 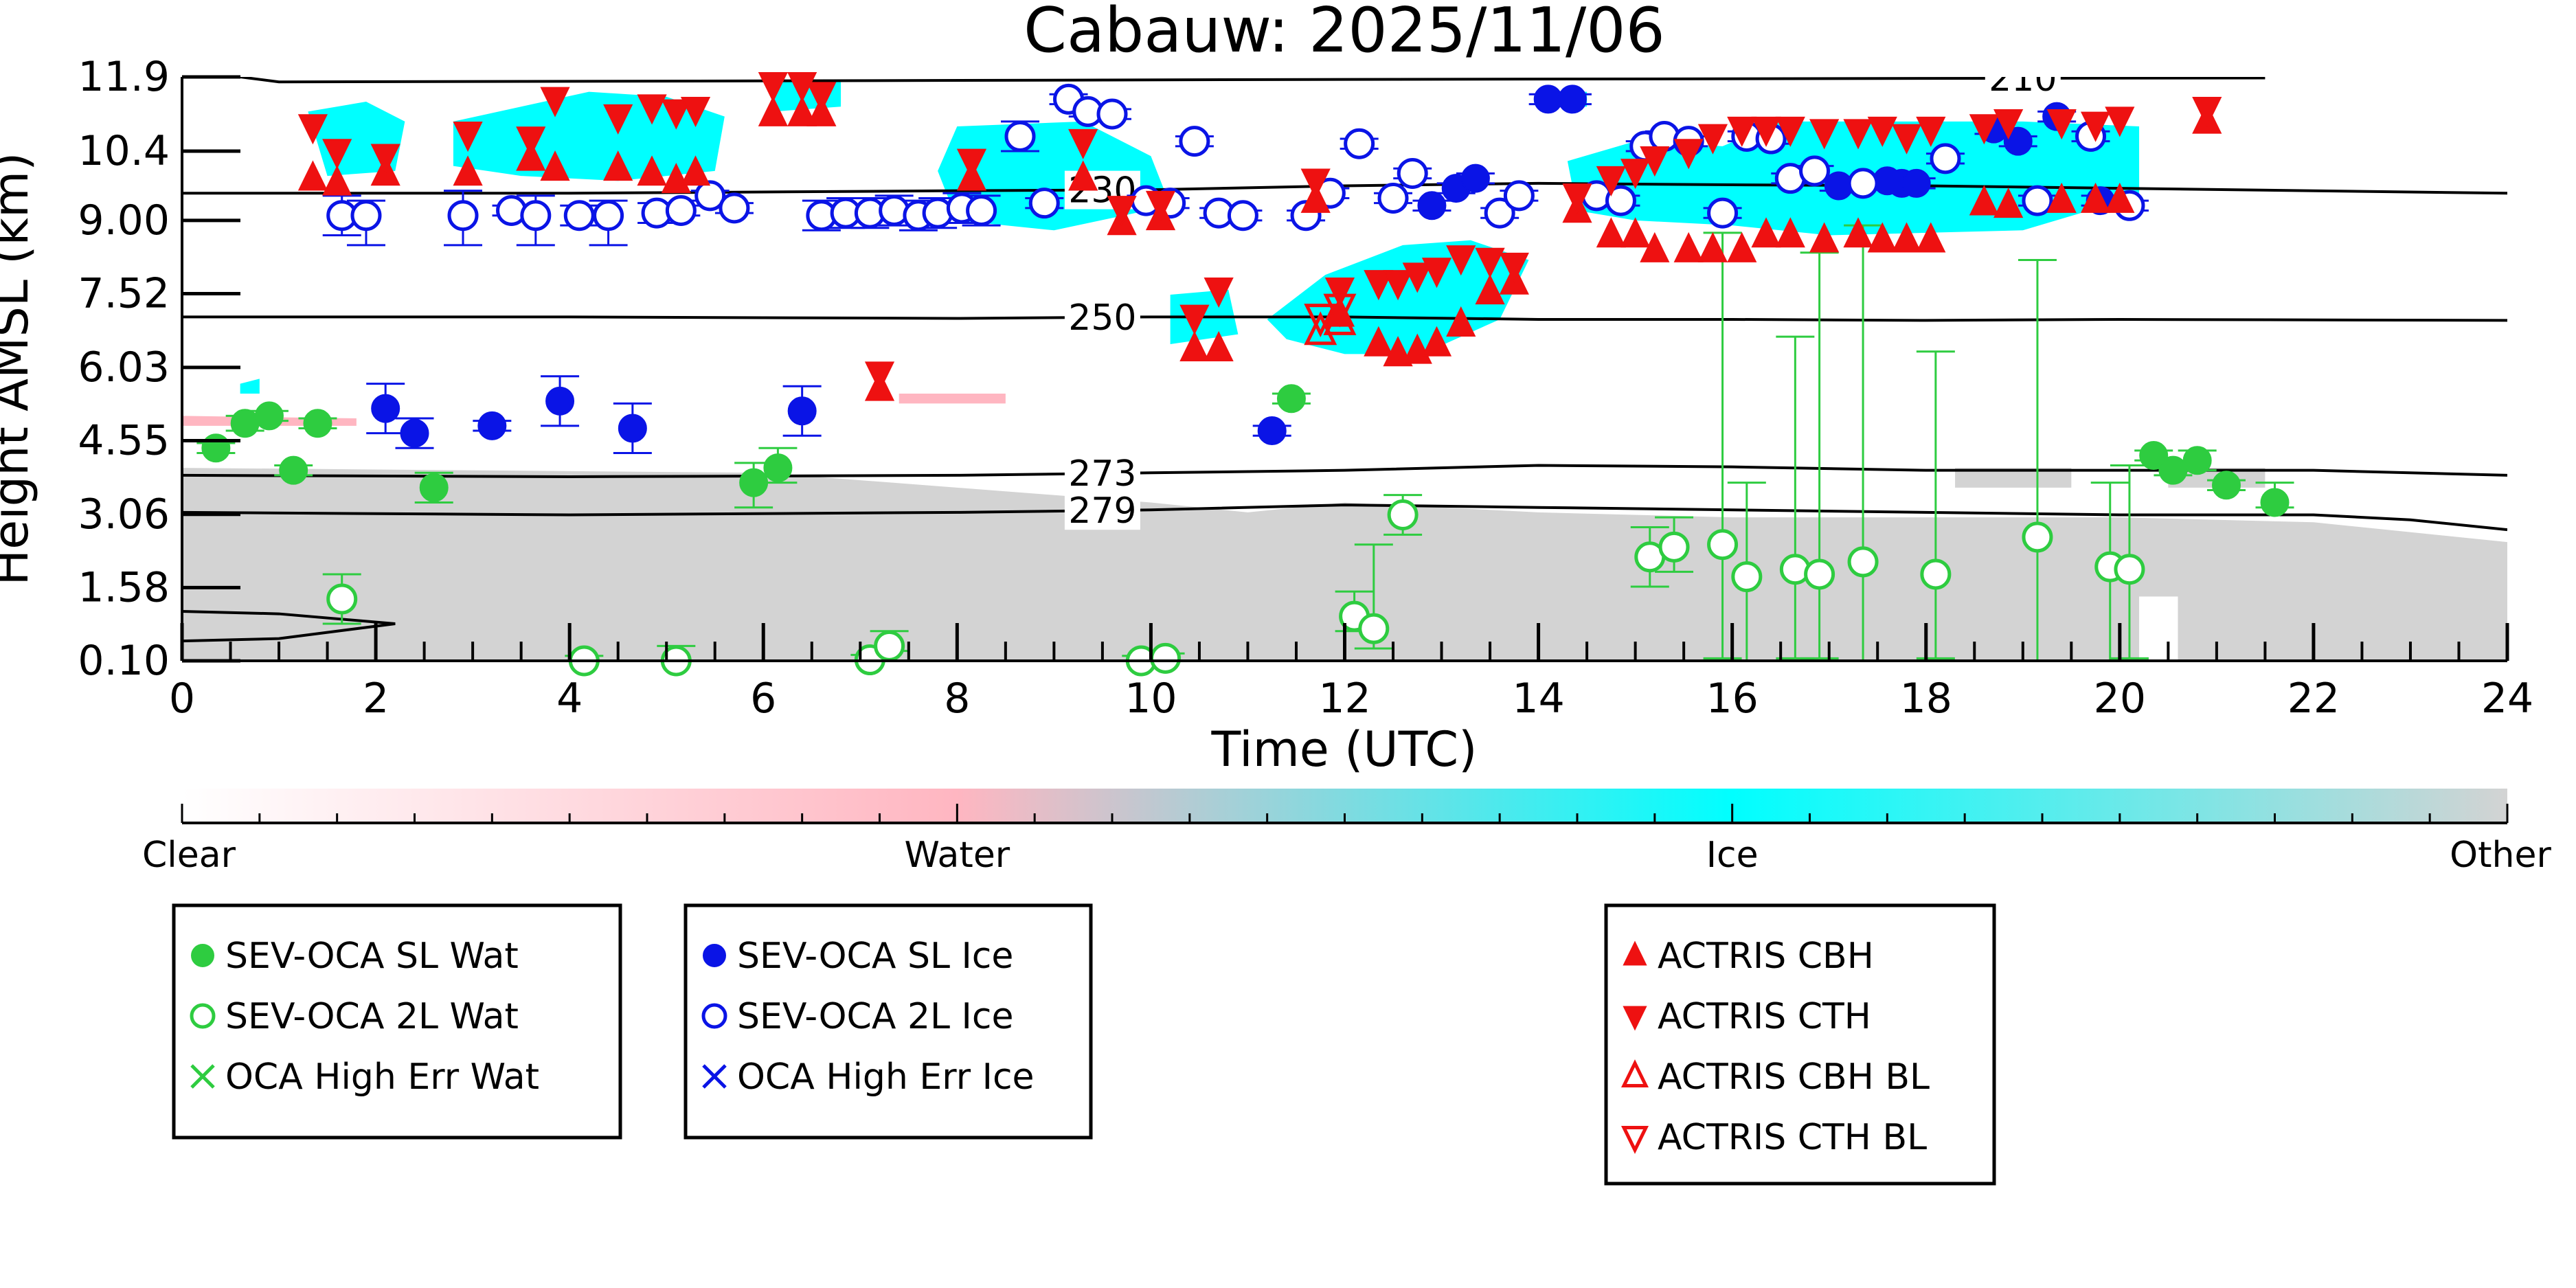 What do you see at coordinates (1732, 855) in the screenshot?
I see `colorbar-label-ice: Ice` at bounding box center [1732, 855].